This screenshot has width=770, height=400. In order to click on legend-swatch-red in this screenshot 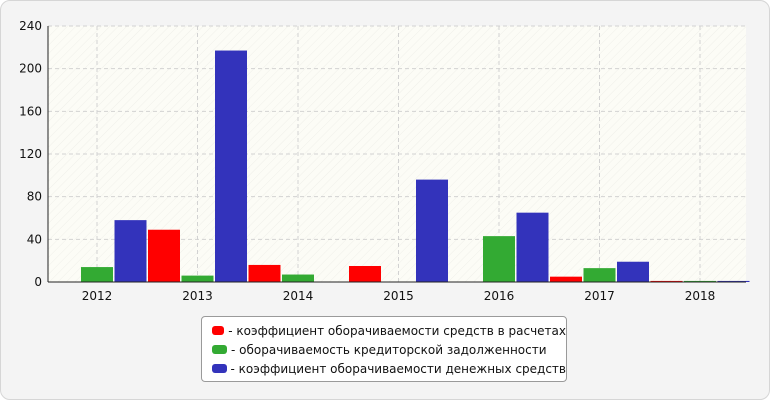, I will do `click(218, 330)`.